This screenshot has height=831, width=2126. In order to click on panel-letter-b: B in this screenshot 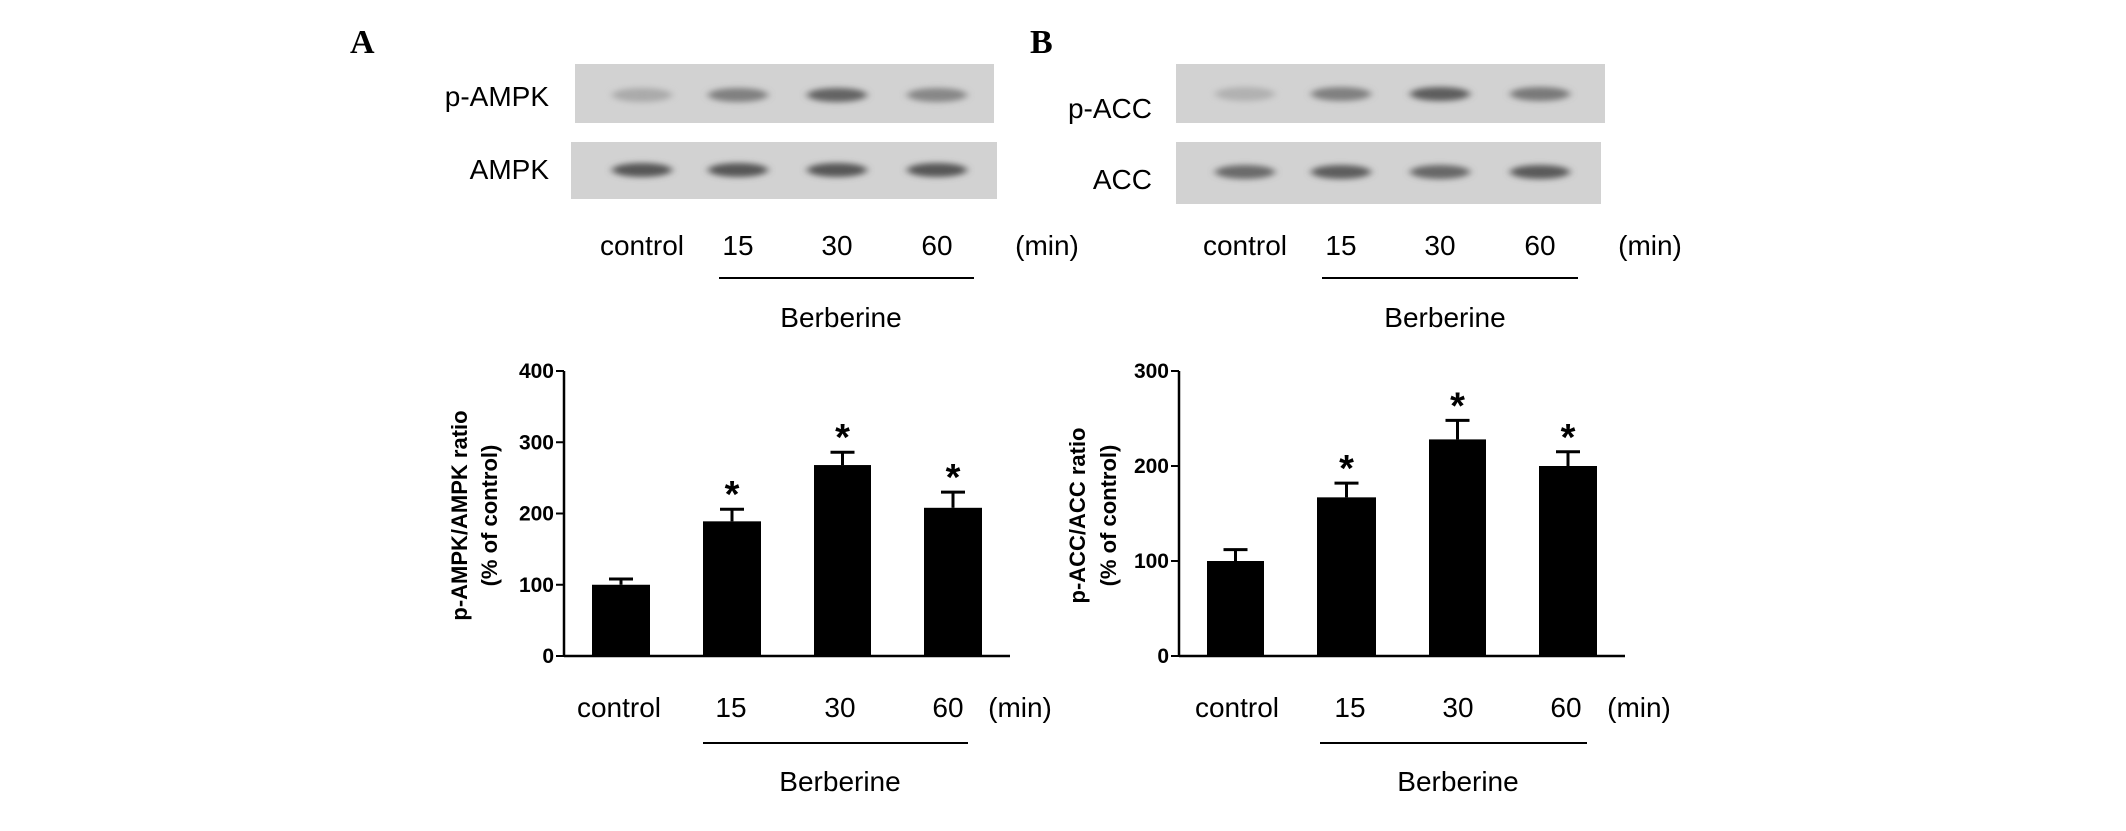, I will do `click(1041, 42)`.